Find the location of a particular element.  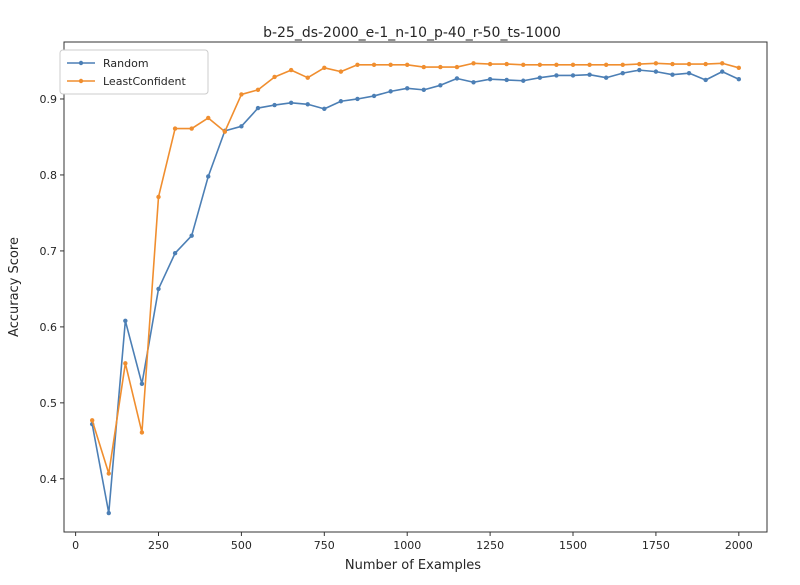

x-axis: 0 250 500 750 1000 1250 1500 1750 2000 is located at coordinates (412, 542).